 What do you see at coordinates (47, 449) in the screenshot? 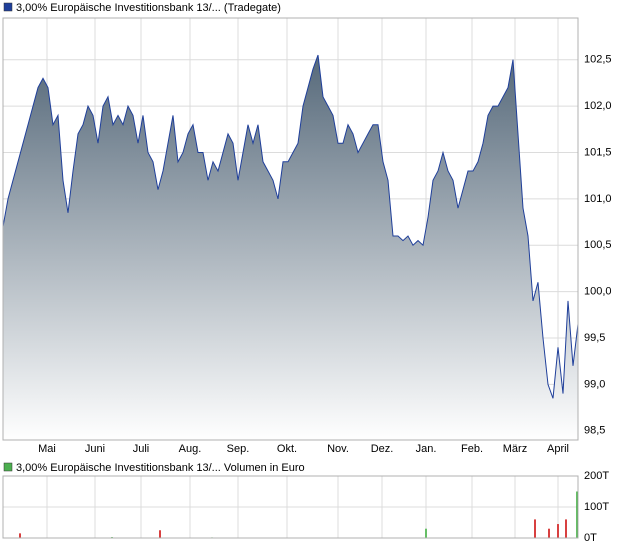
I see `x-tick-label: Mai` at bounding box center [47, 449].